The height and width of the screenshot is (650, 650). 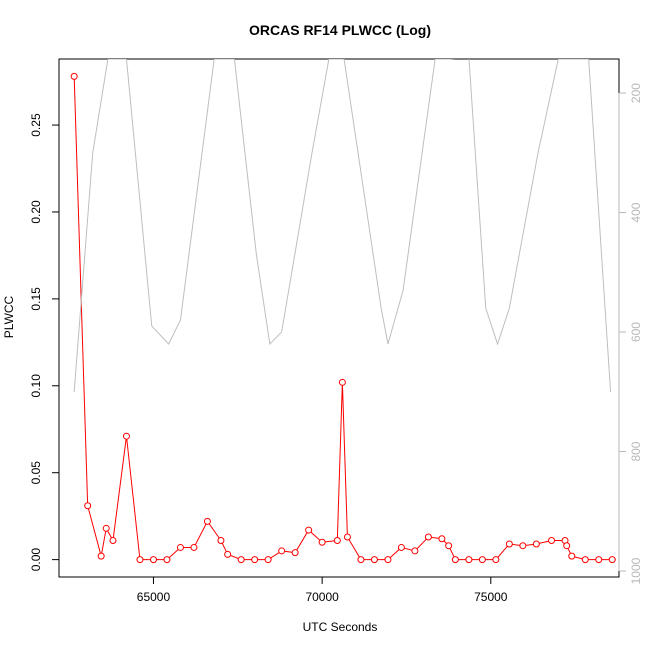 I want to click on y2-axis: 200 400 600 800 1000, so click(x=630, y=333).